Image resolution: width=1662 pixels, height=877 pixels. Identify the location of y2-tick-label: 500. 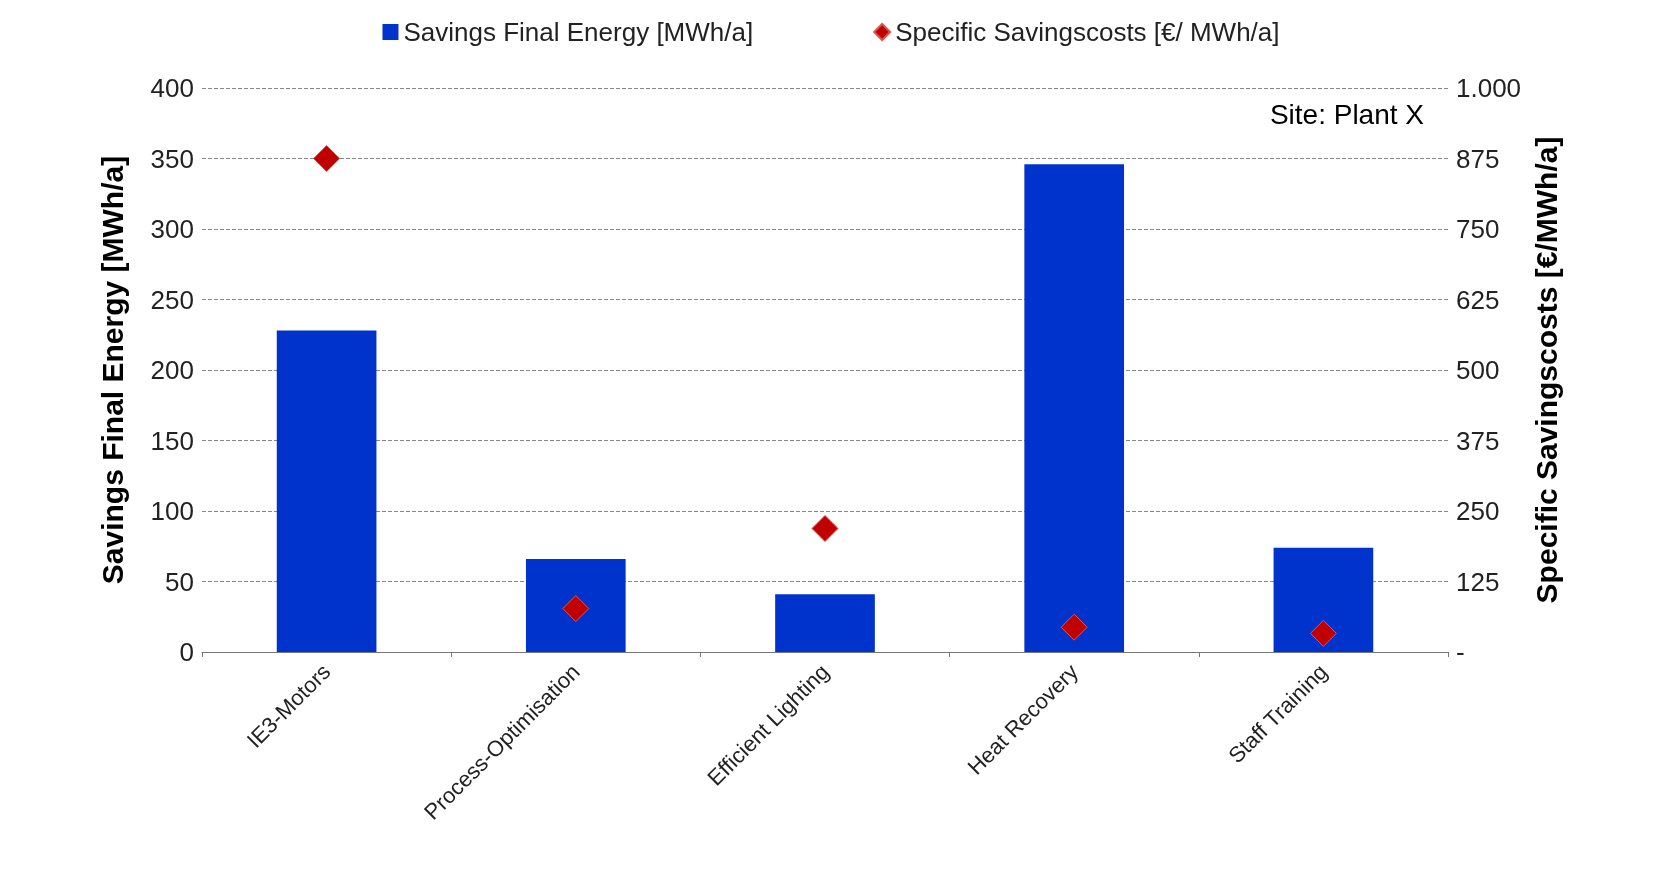
(1478, 370).